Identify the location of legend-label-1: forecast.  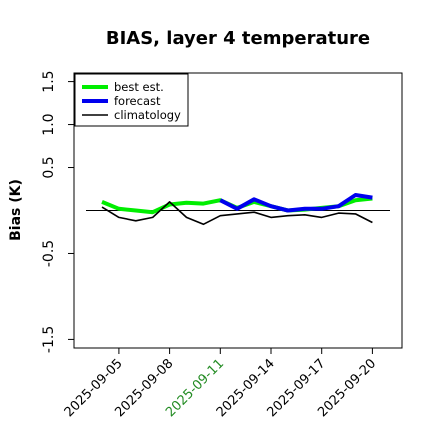
(137, 101).